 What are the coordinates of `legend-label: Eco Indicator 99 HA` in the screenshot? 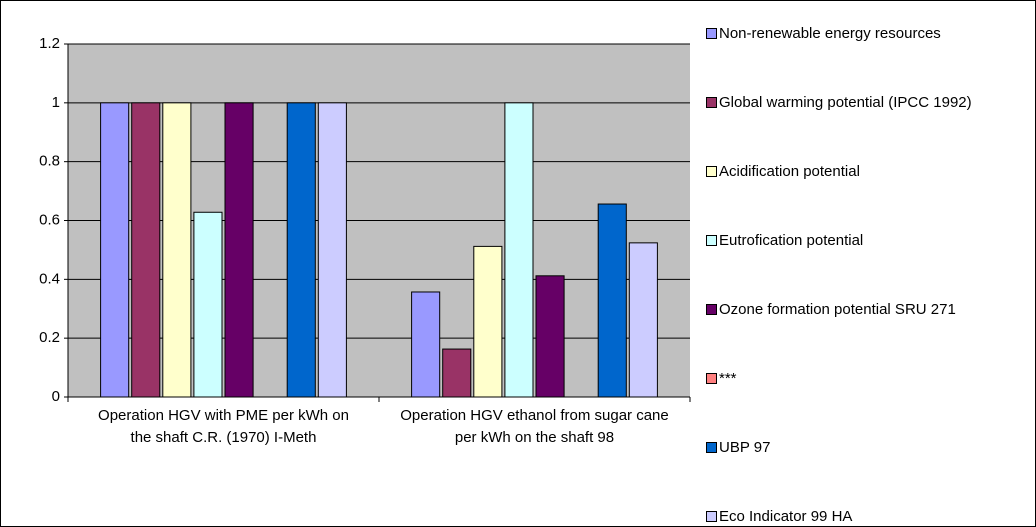 It's located at (786, 516).